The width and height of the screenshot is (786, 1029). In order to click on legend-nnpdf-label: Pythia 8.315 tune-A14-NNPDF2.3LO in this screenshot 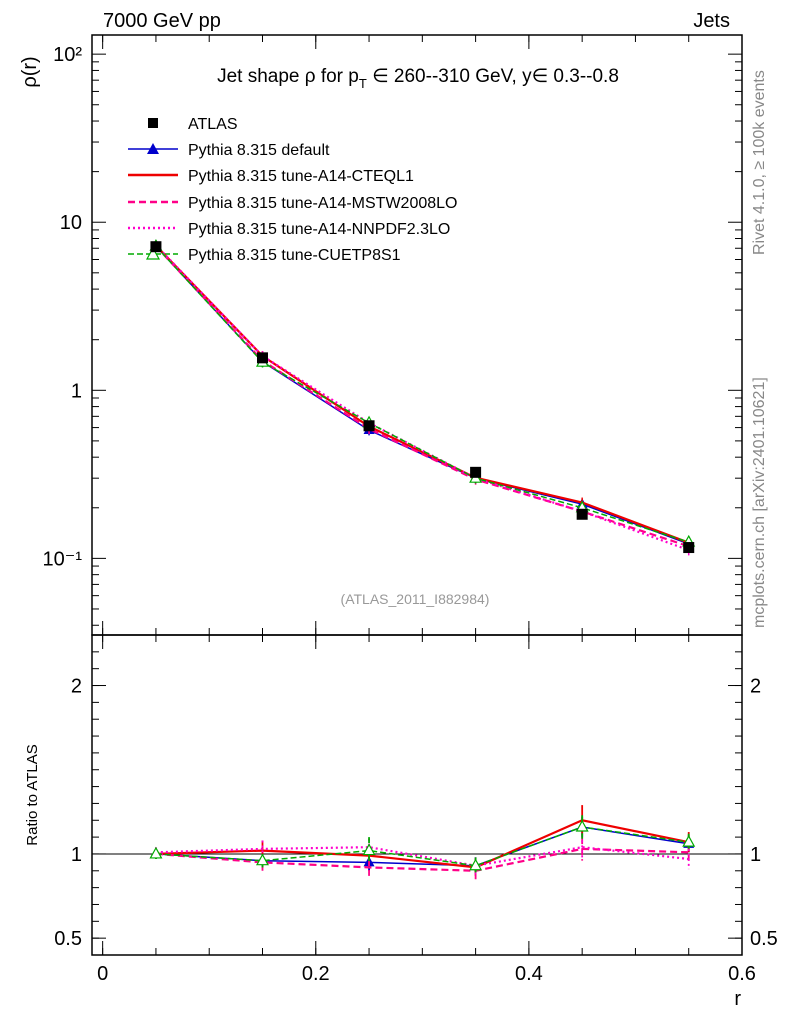, I will do `click(319, 229)`.